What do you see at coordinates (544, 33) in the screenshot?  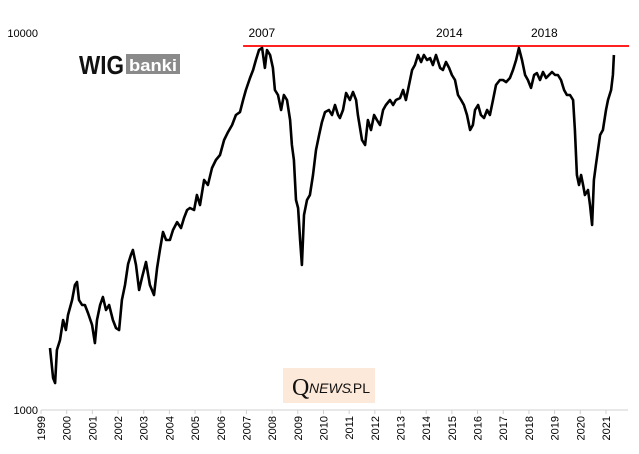 I see `peak-annotation-2018: 2018` at bounding box center [544, 33].